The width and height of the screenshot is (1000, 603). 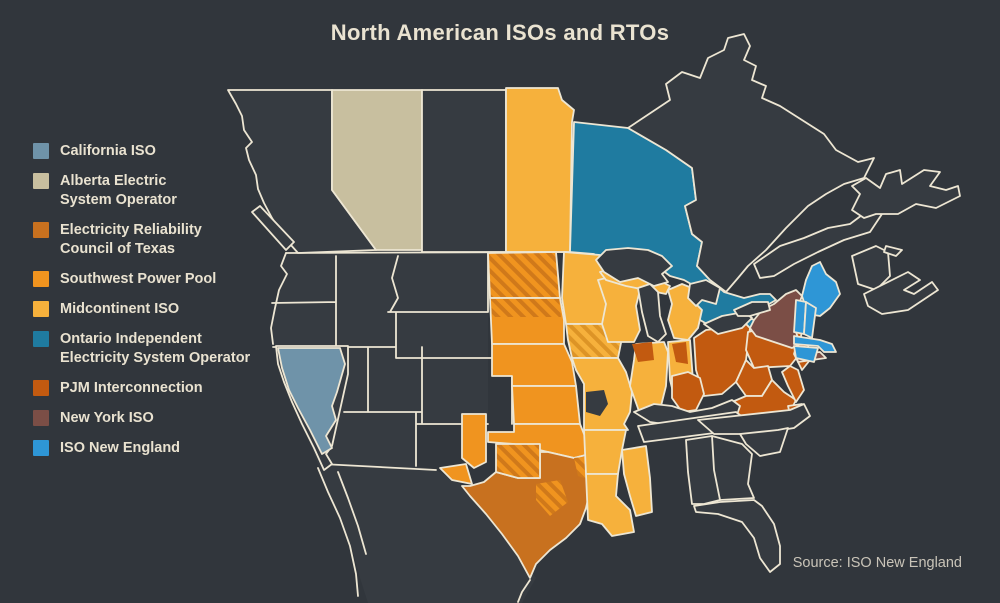 I want to click on legend-item-ercot: Electricity Reliability Council of Texas, so click(x=148, y=240).